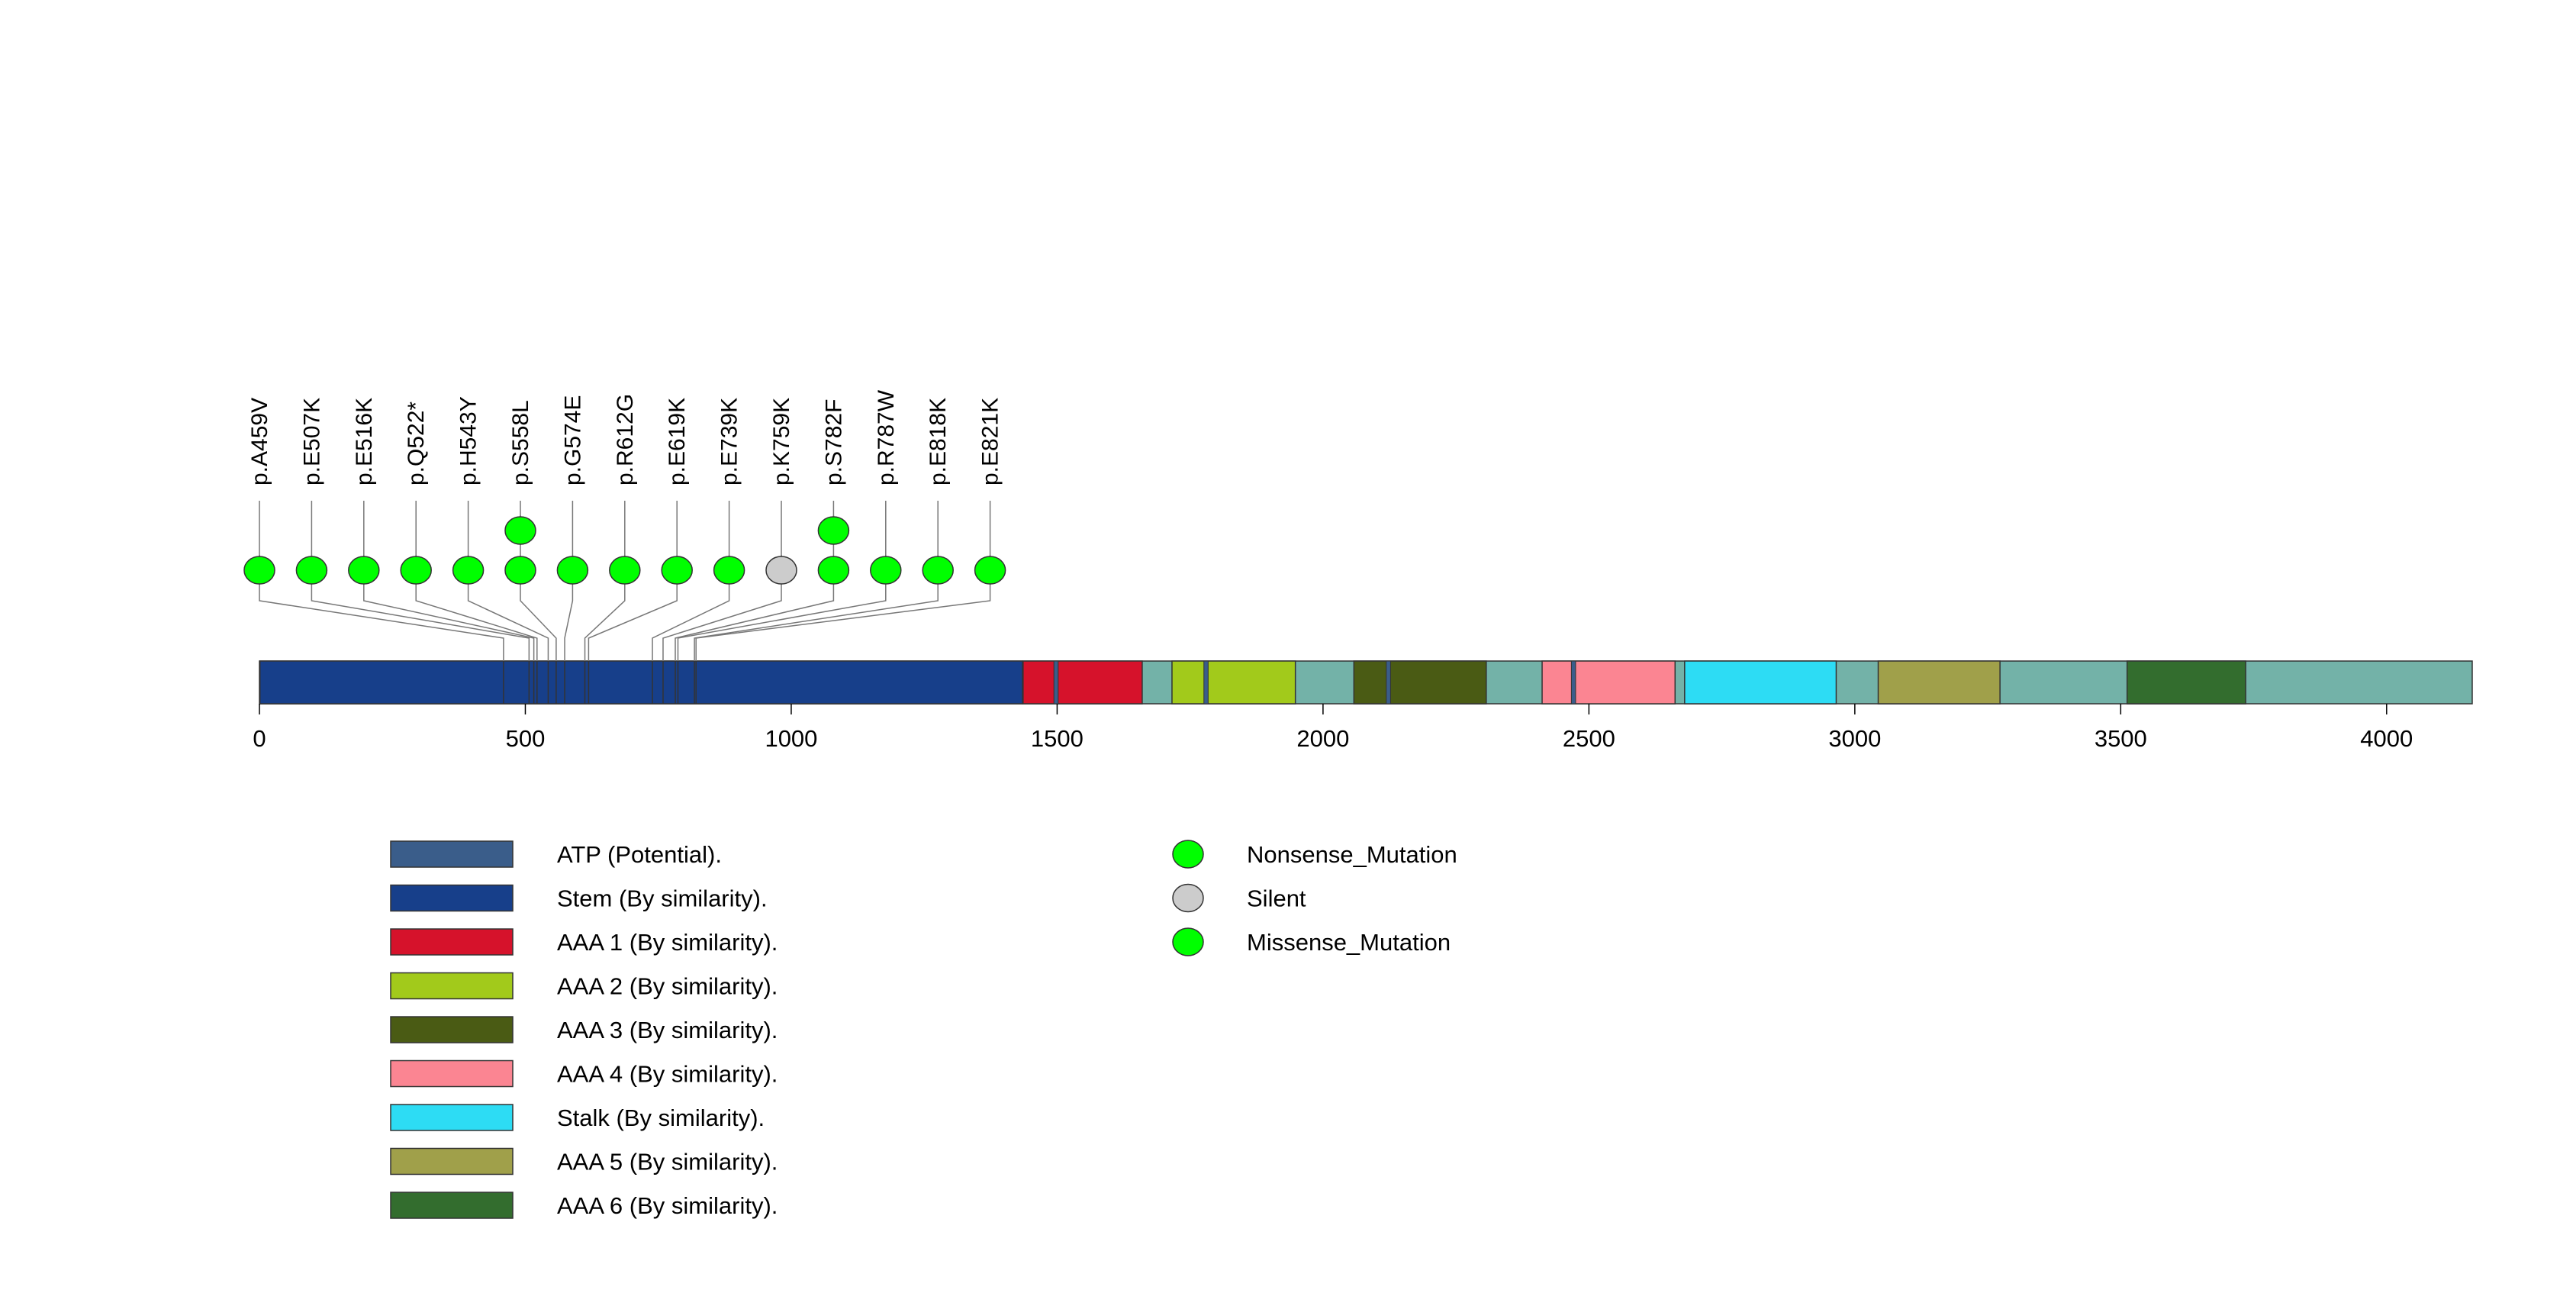  Describe the element at coordinates (886, 437) in the screenshot. I see `mutation-label: p.R787W` at that location.